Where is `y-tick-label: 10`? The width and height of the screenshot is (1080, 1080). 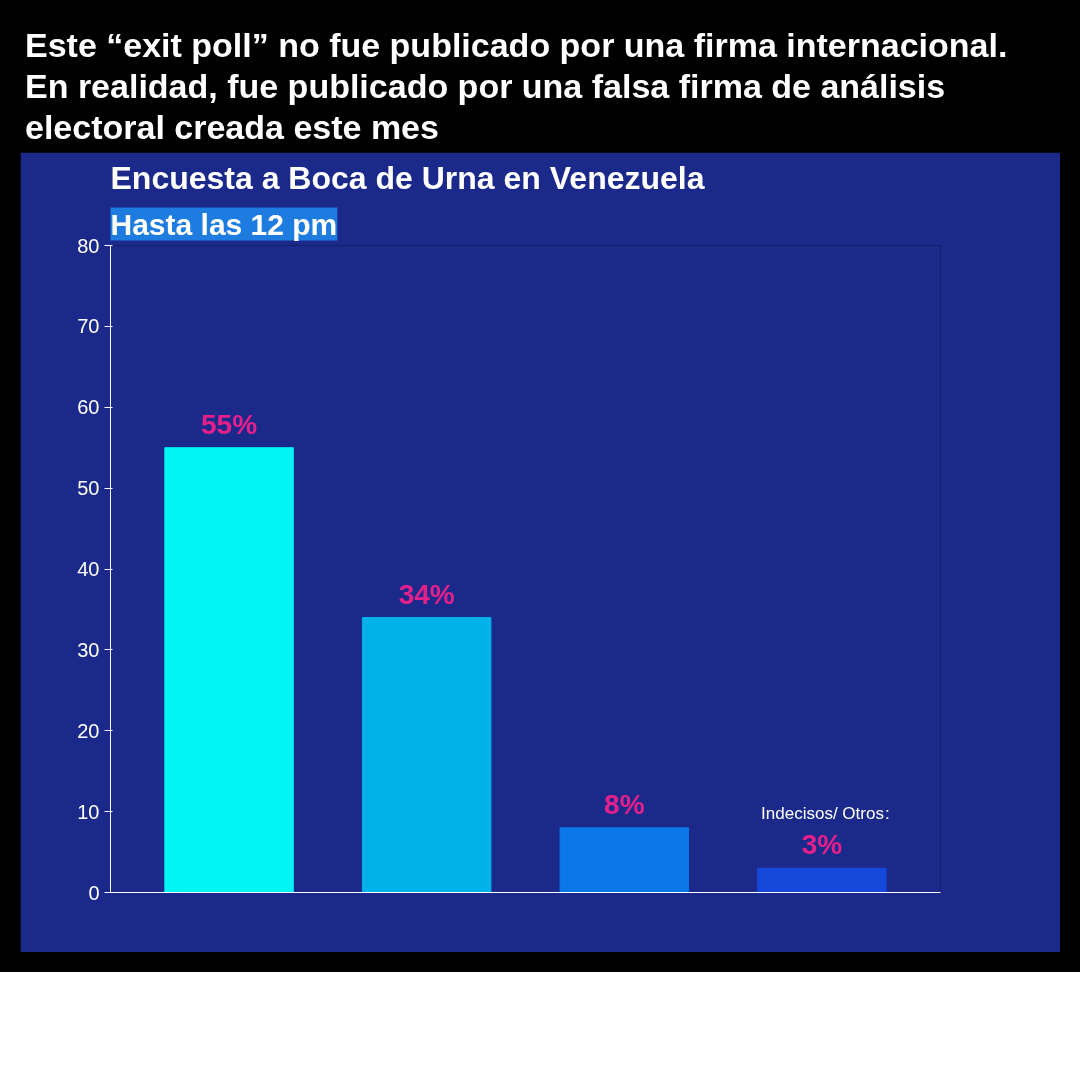 y-tick-label: 10 is located at coordinates (88, 812).